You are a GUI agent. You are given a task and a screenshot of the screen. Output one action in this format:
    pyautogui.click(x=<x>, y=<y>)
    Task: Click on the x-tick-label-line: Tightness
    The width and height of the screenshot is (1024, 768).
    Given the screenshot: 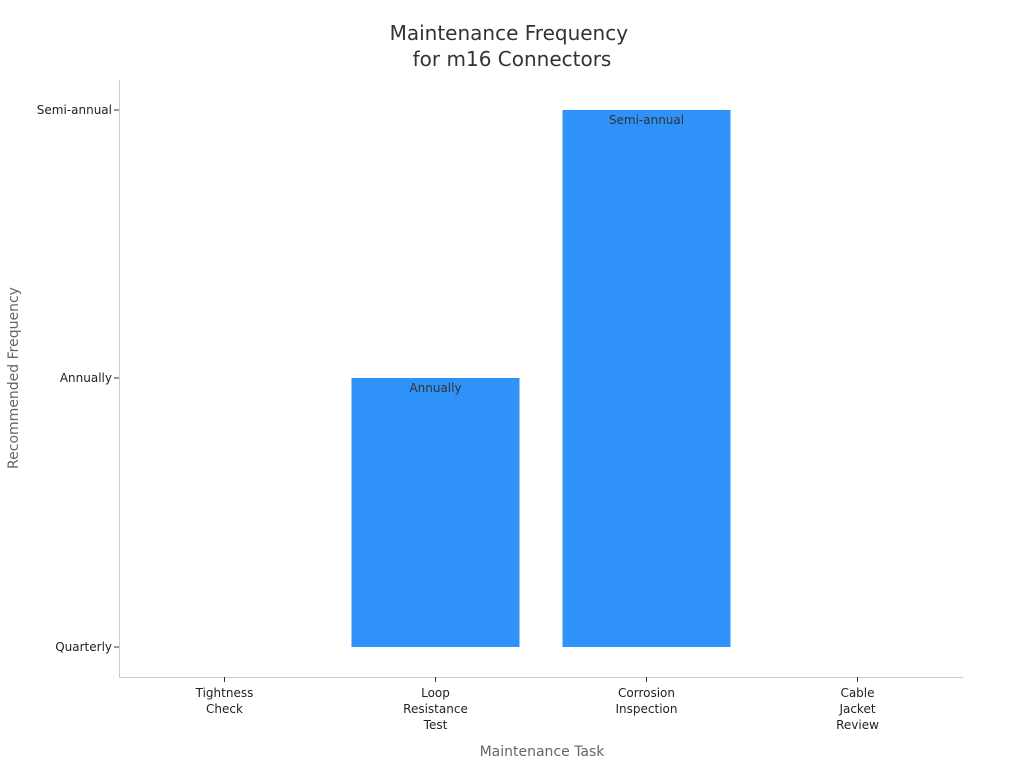 What is the action you would take?
    pyautogui.click(x=224, y=693)
    